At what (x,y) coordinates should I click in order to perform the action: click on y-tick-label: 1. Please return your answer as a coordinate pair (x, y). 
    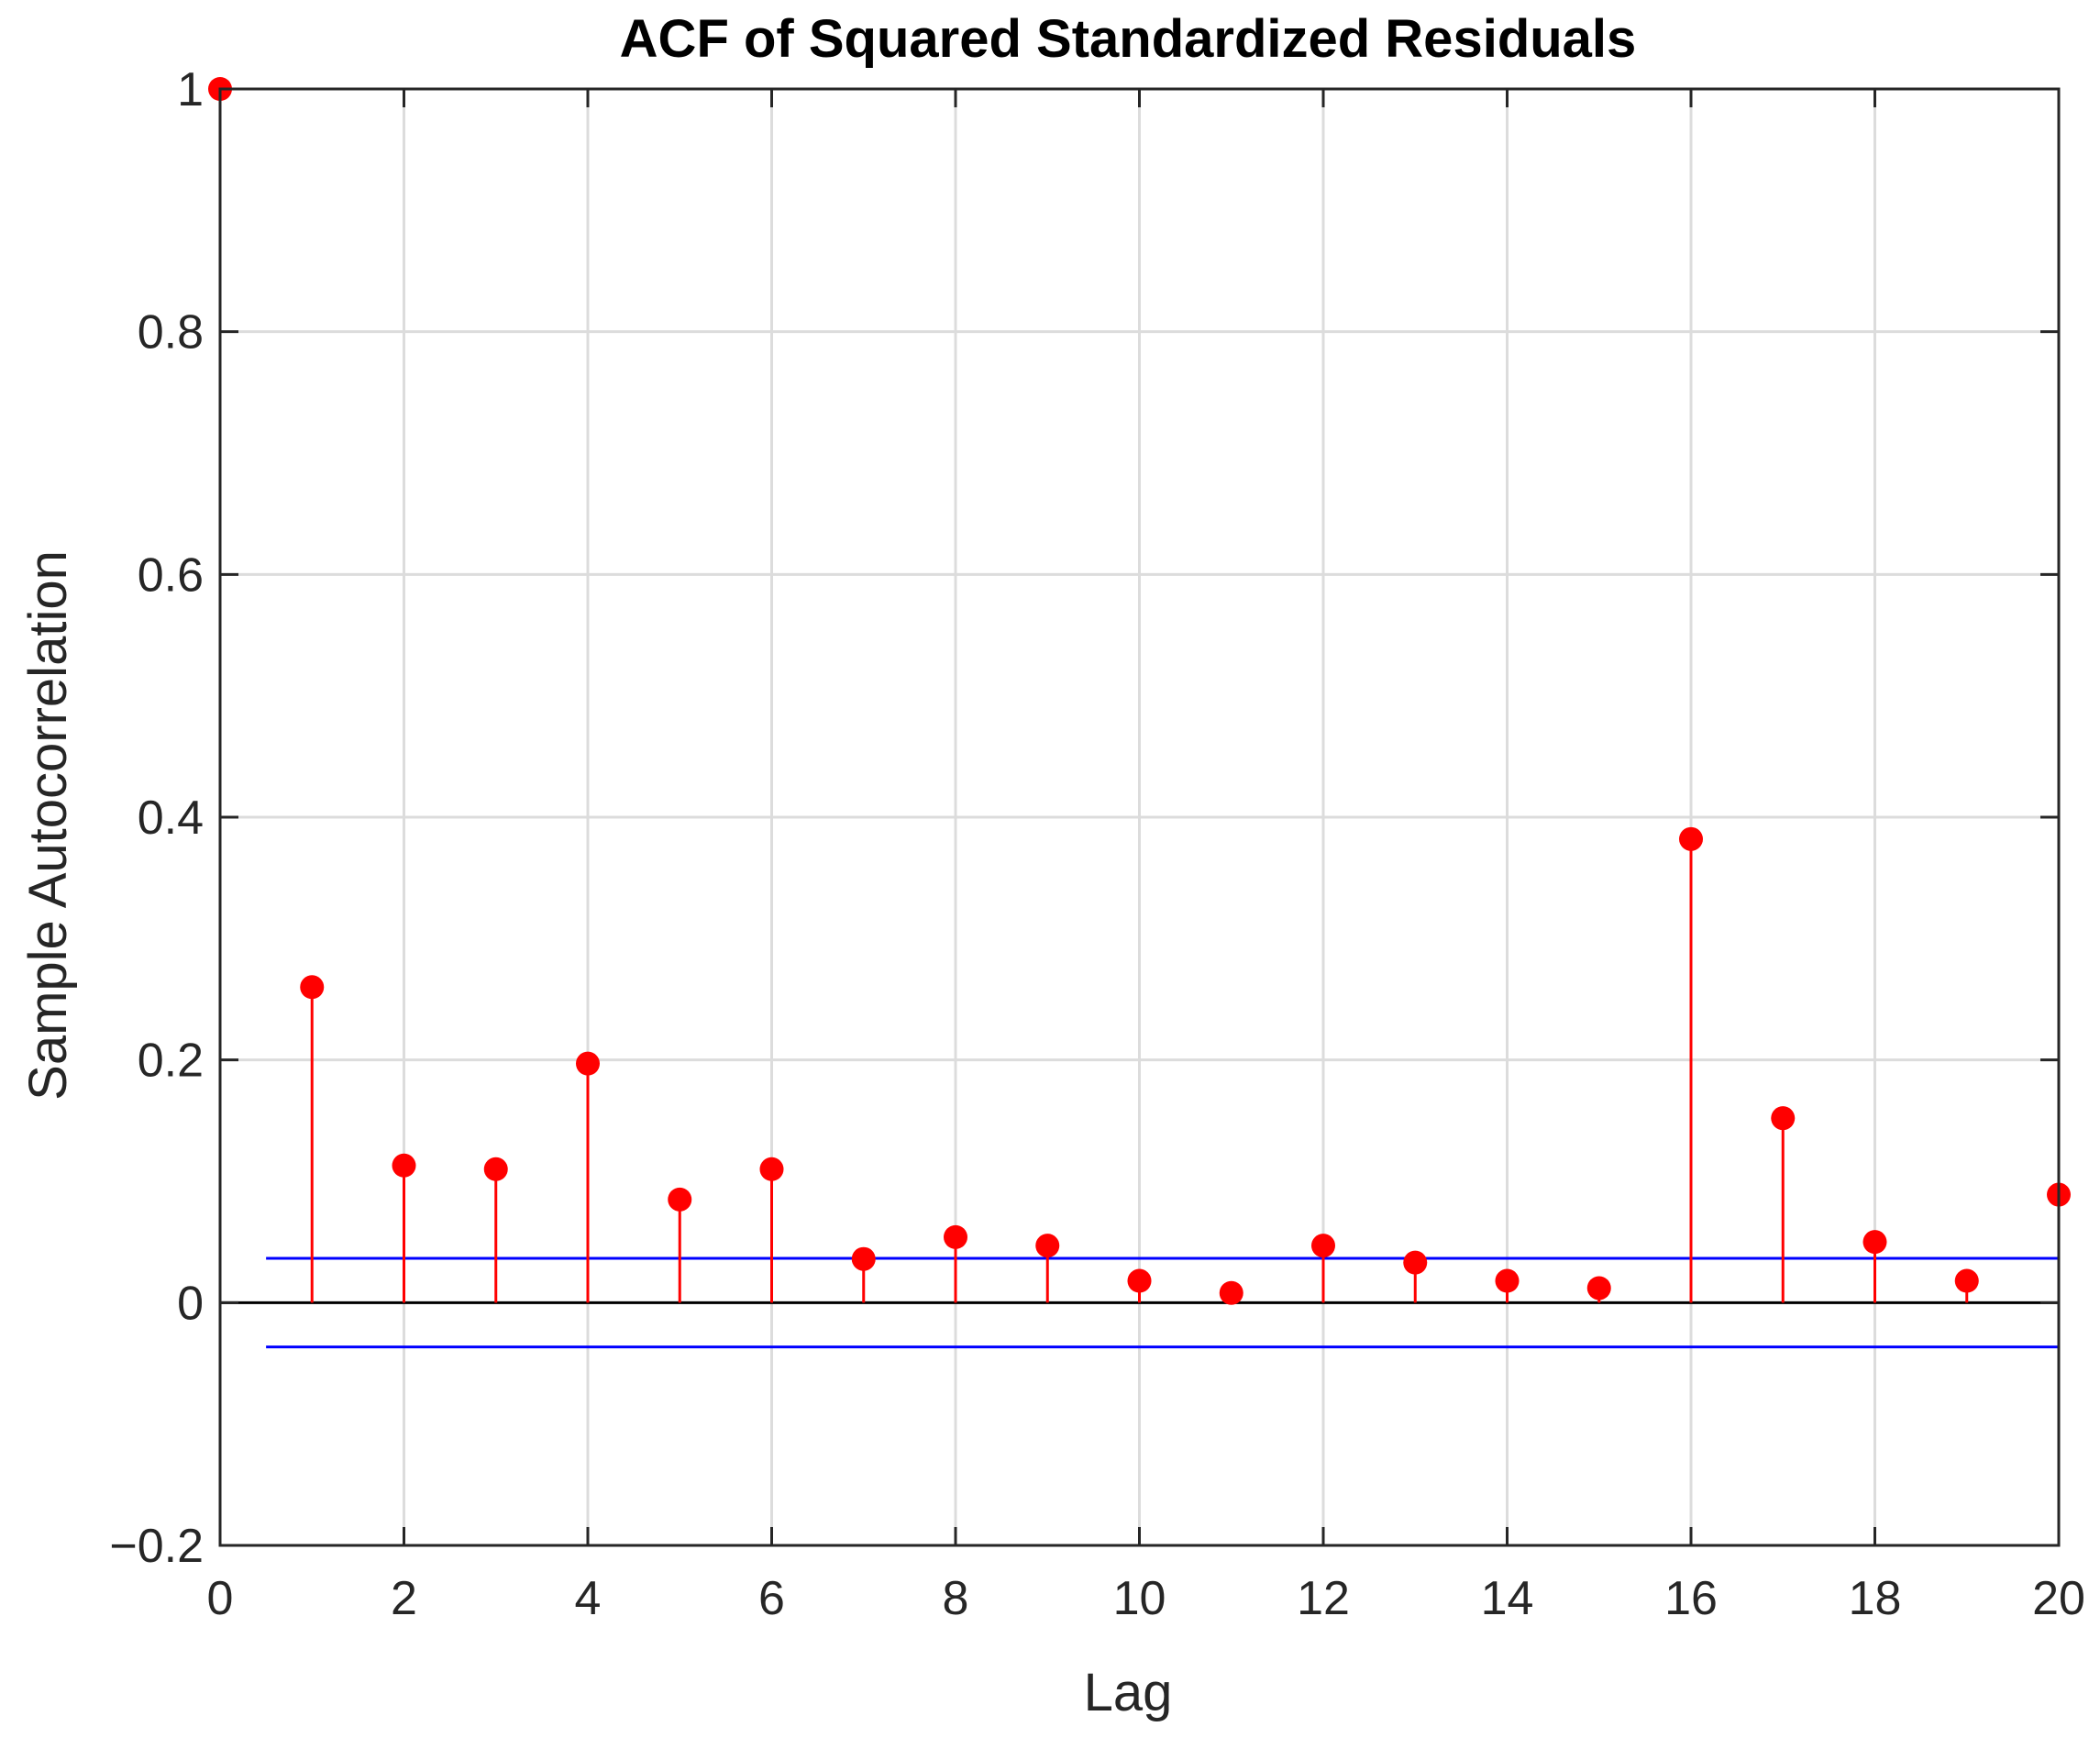
    Looking at the image, I should click on (190, 90).